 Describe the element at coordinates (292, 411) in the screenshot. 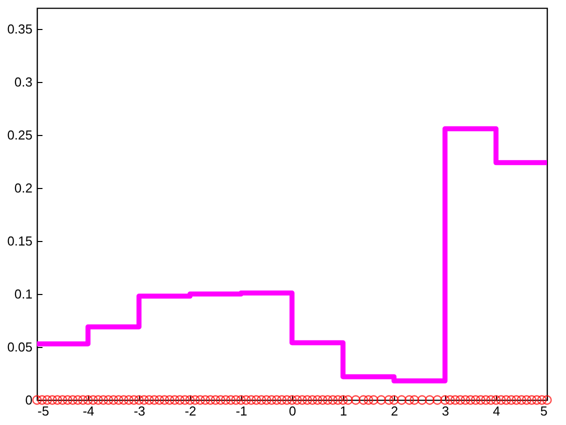

I see `x-tick-label: 0` at that location.